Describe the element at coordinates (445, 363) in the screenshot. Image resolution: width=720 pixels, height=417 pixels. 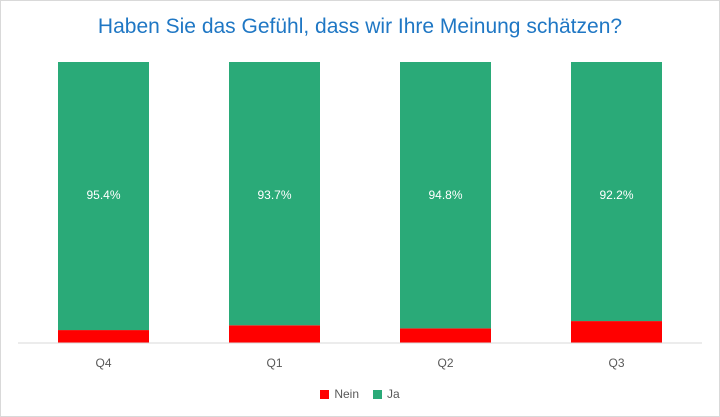
I see `x-tick-label-q2: Q2` at that location.